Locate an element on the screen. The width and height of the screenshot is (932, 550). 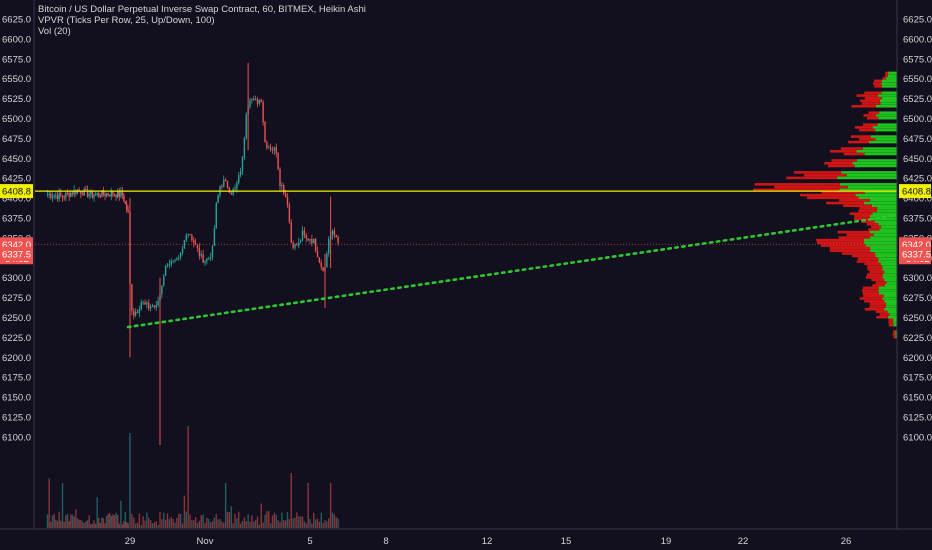
volume-indicator-label: Vol (20) is located at coordinates (54, 31).